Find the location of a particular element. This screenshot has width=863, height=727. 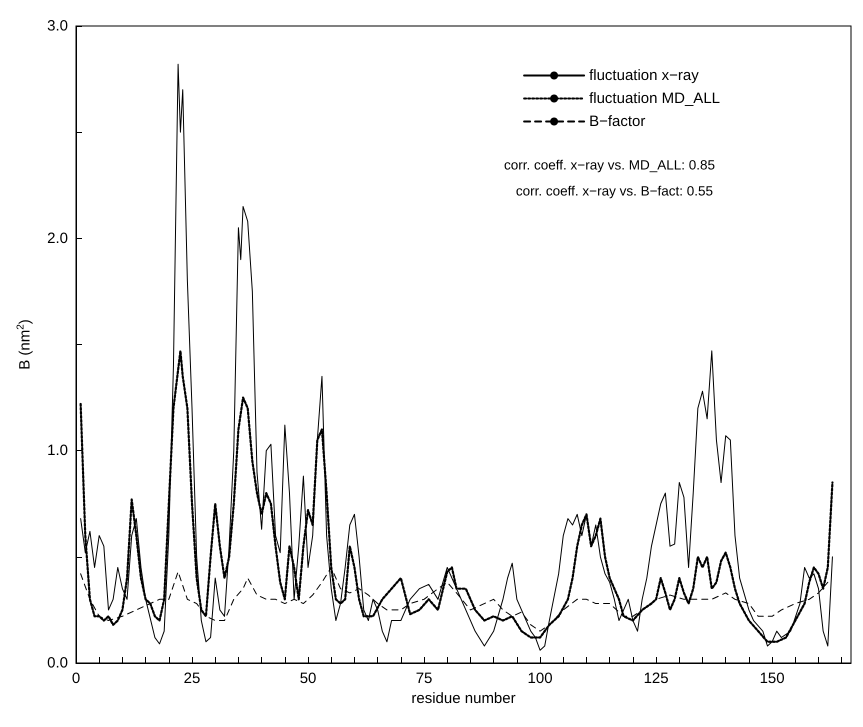

x-tick-label: 125 is located at coordinates (656, 678).